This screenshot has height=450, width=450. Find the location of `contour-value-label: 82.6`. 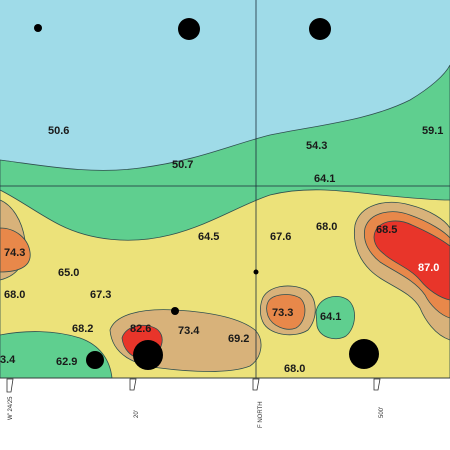

contour-value-label: 82.6 is located at coordinates (140, 329).